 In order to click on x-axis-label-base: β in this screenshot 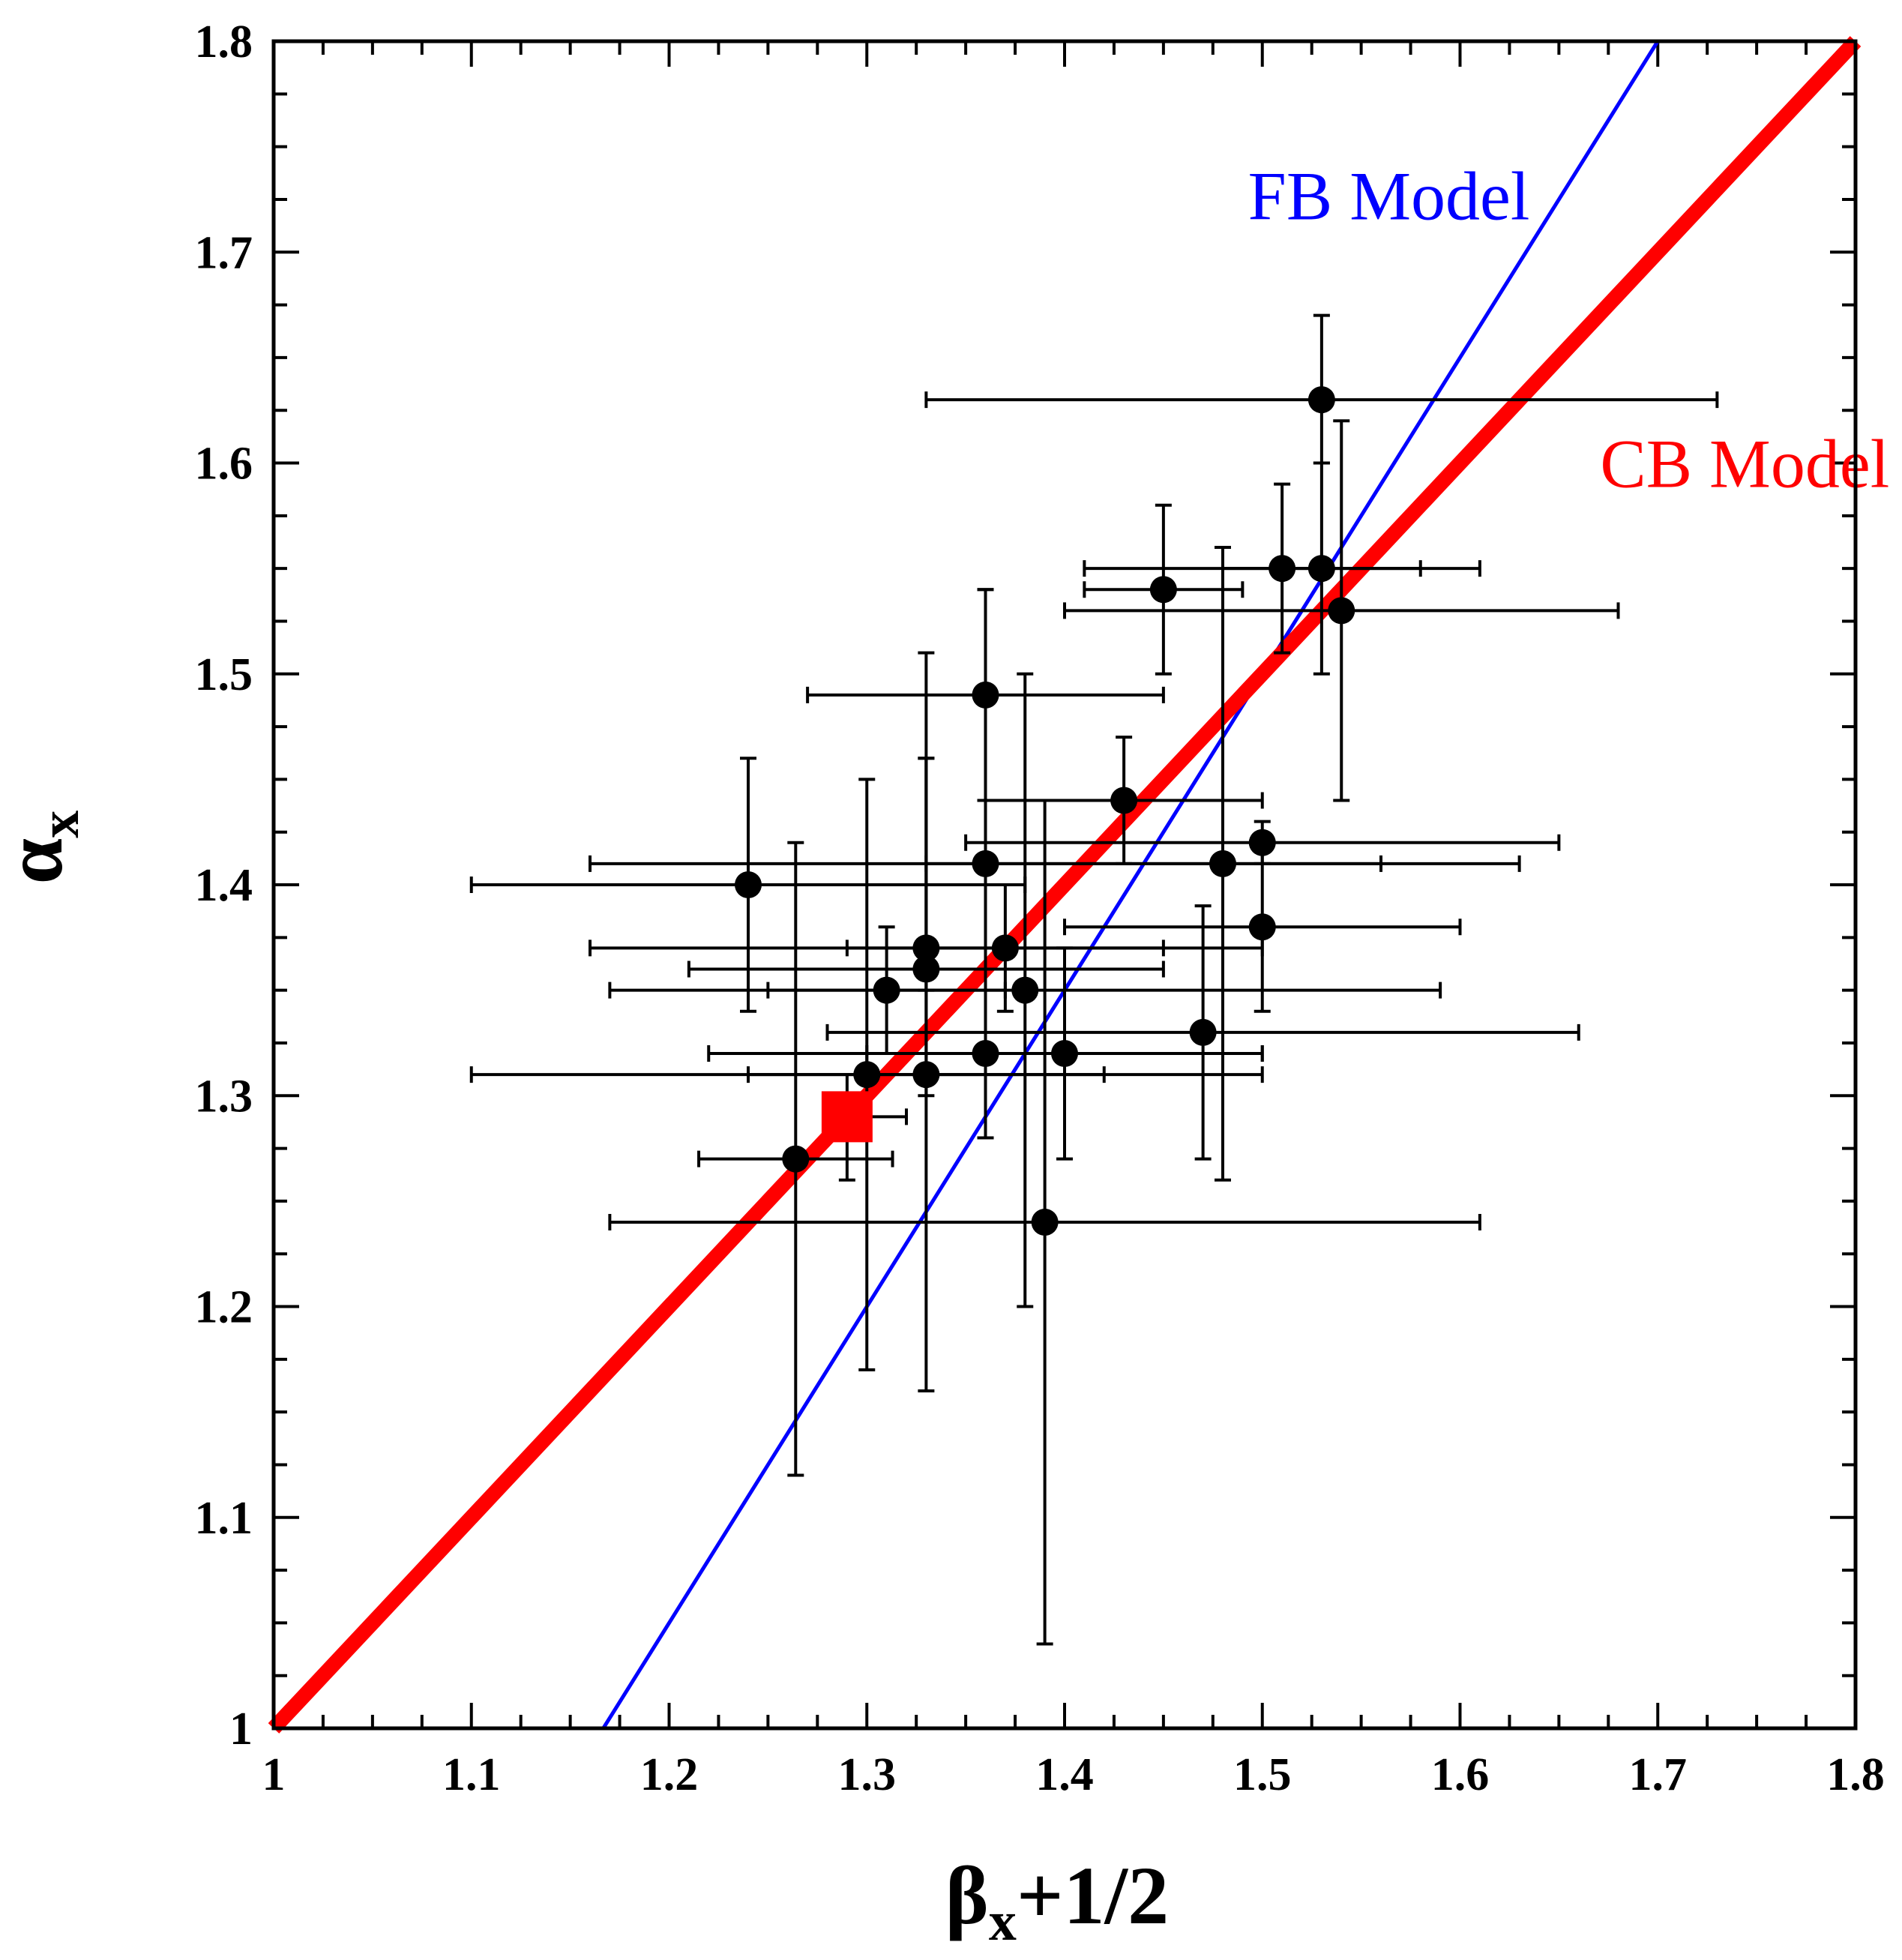, I will do `click(967, 1895)`.